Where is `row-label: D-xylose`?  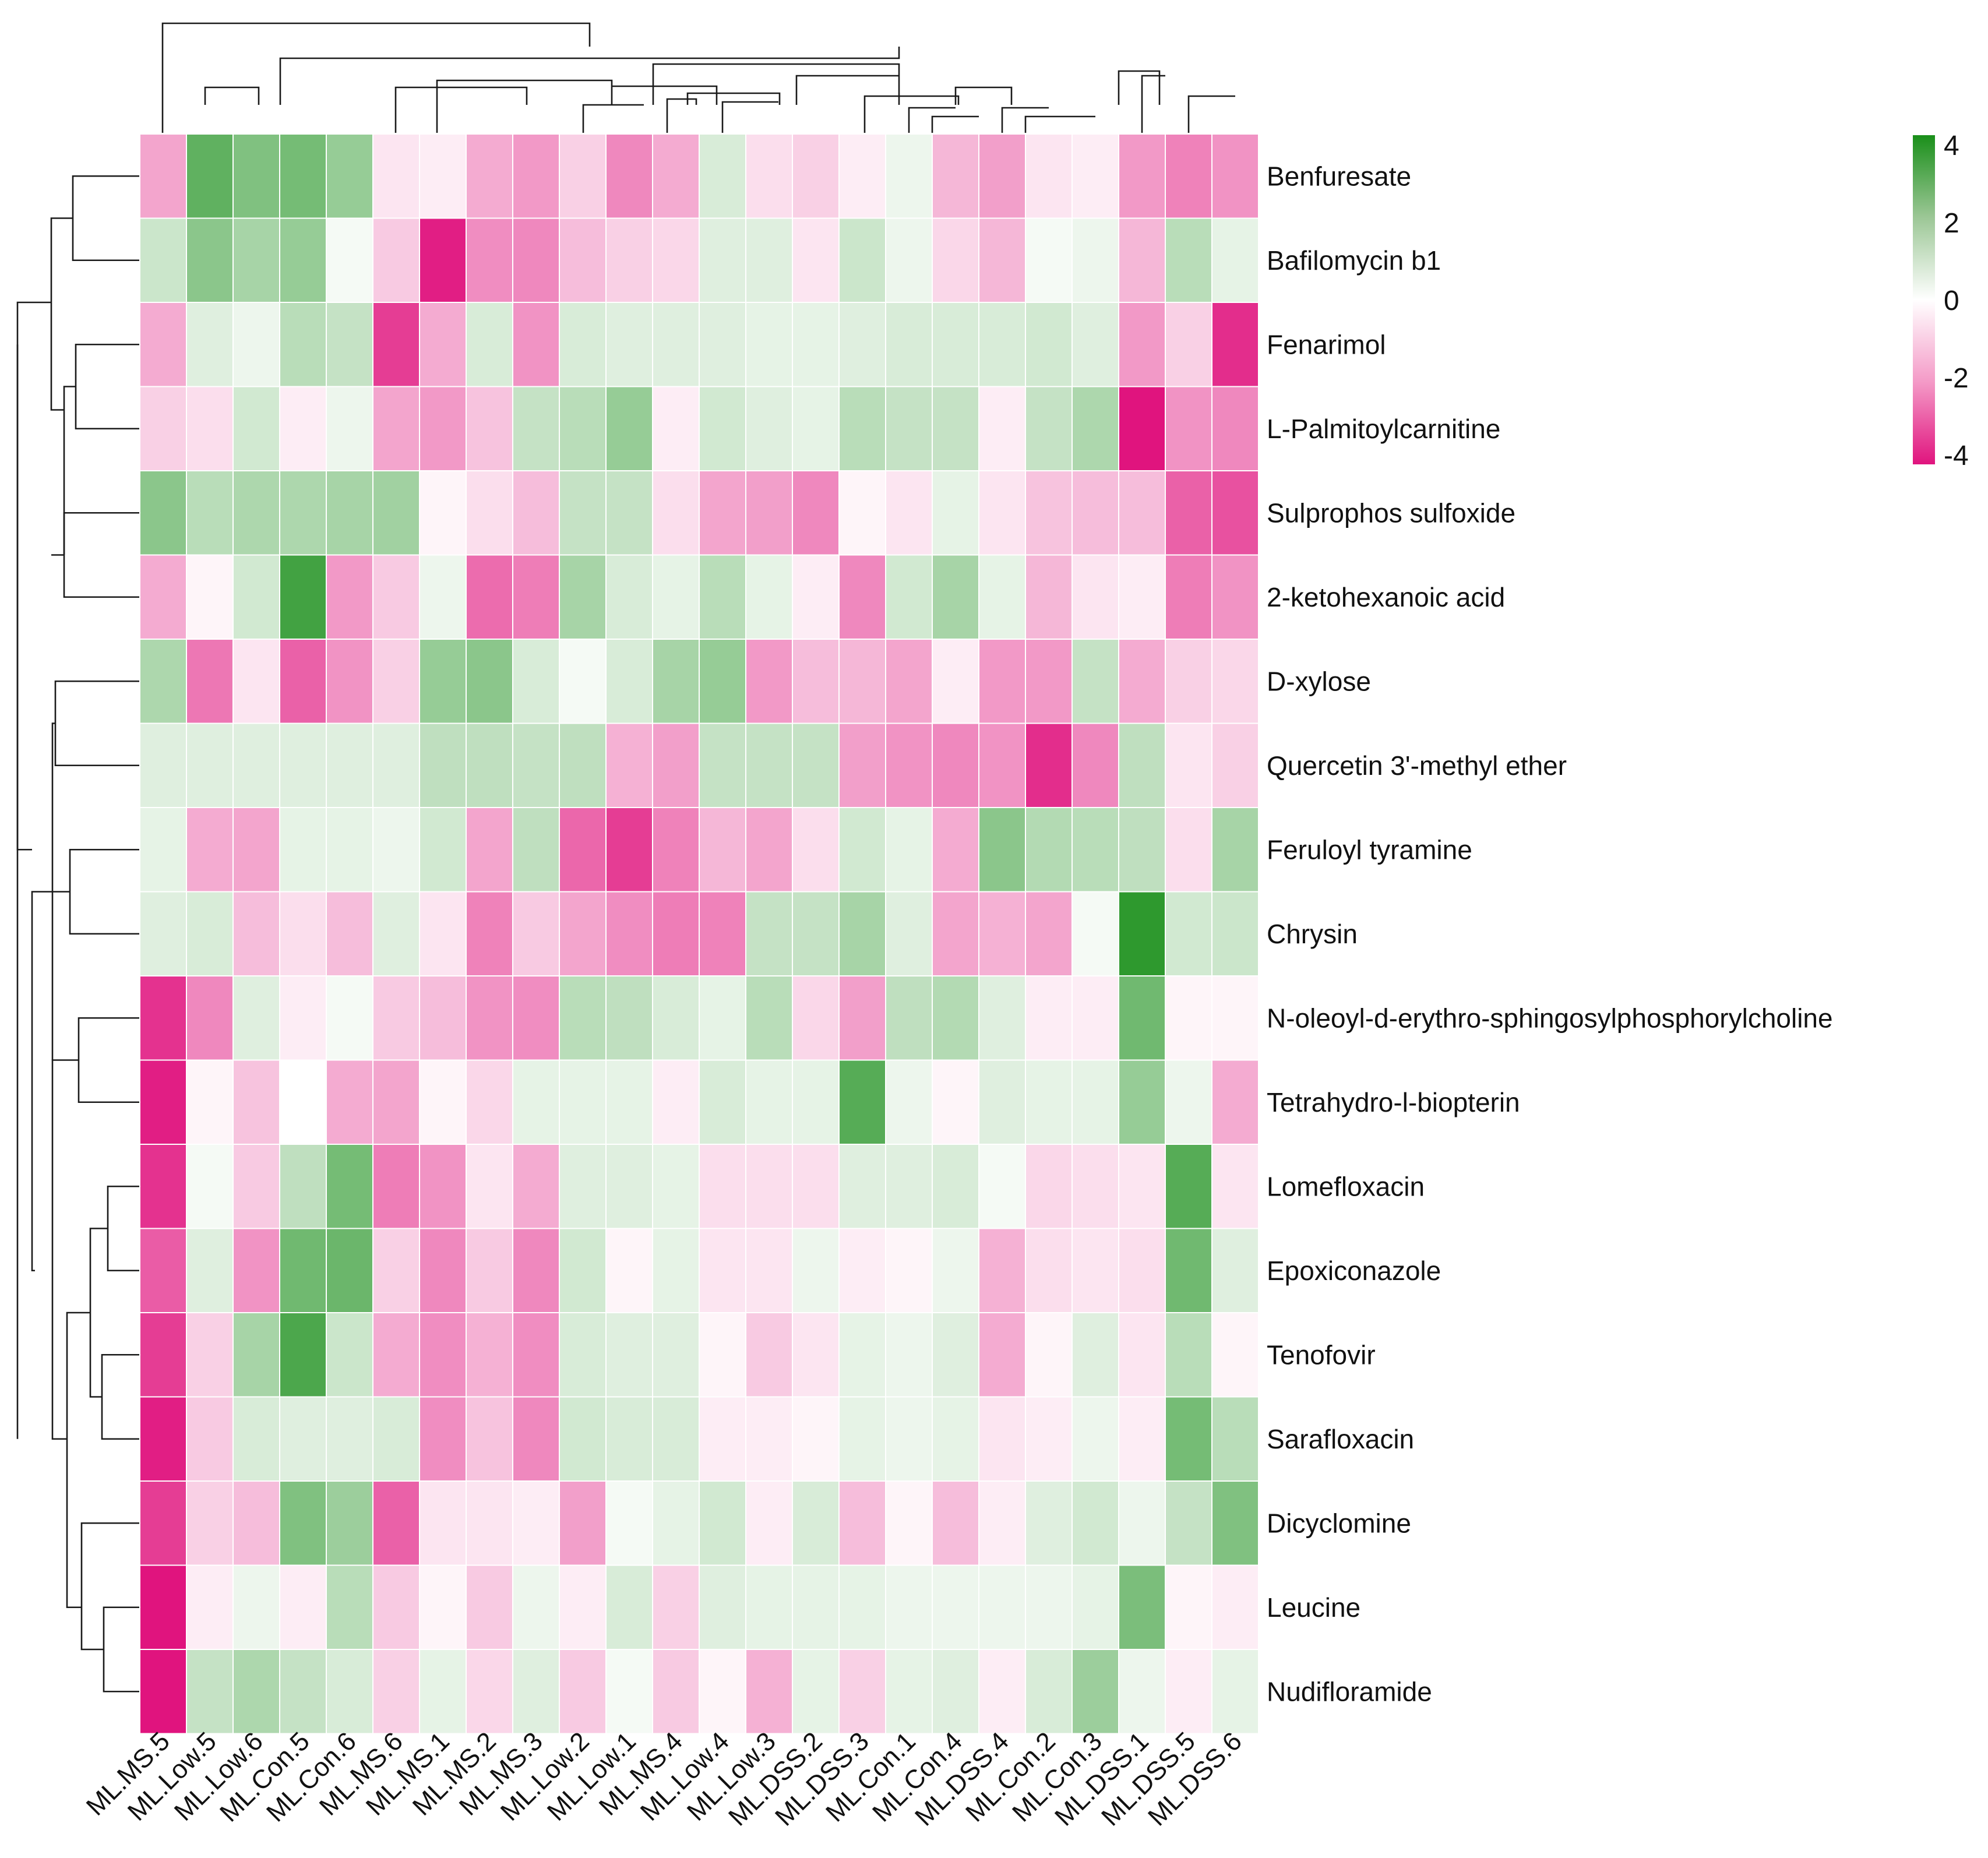
row-label: D-xylose is located at coordinates (1319, 681).